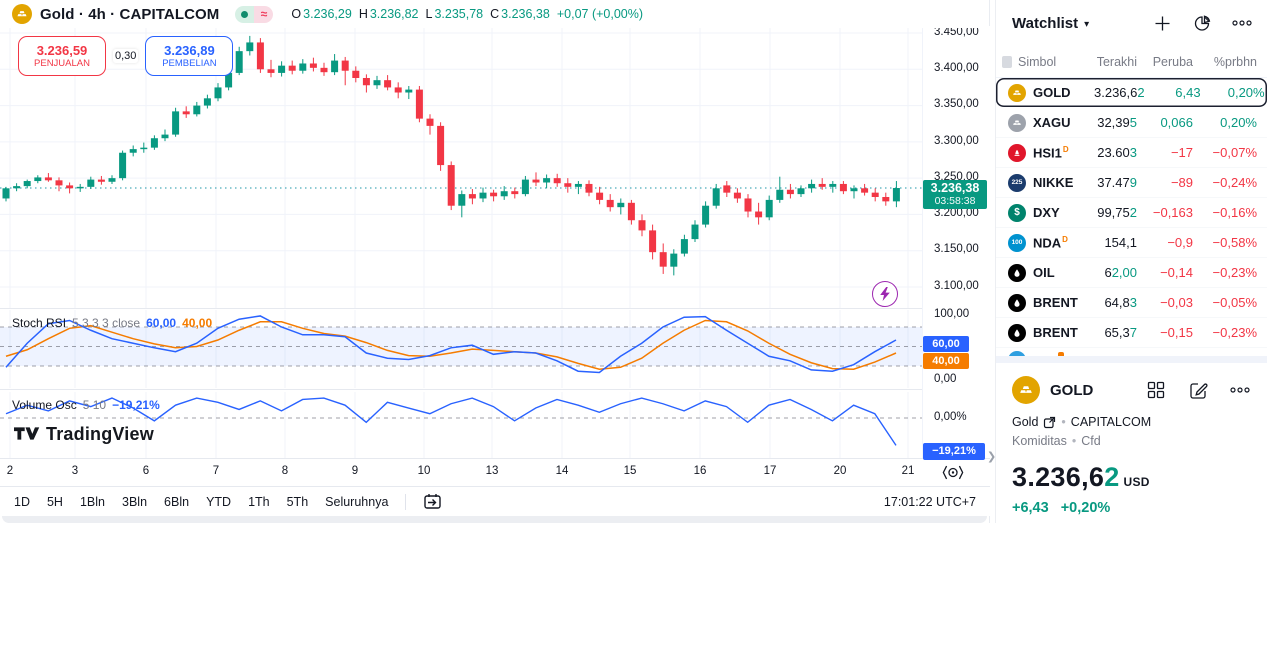 Image resolution: width=1267 pixels, height=648 pixels. What do you see at coordinates (355, 471) in the screenshot?
I see `time-axis-label: 9` at bounding box center [355, 471].